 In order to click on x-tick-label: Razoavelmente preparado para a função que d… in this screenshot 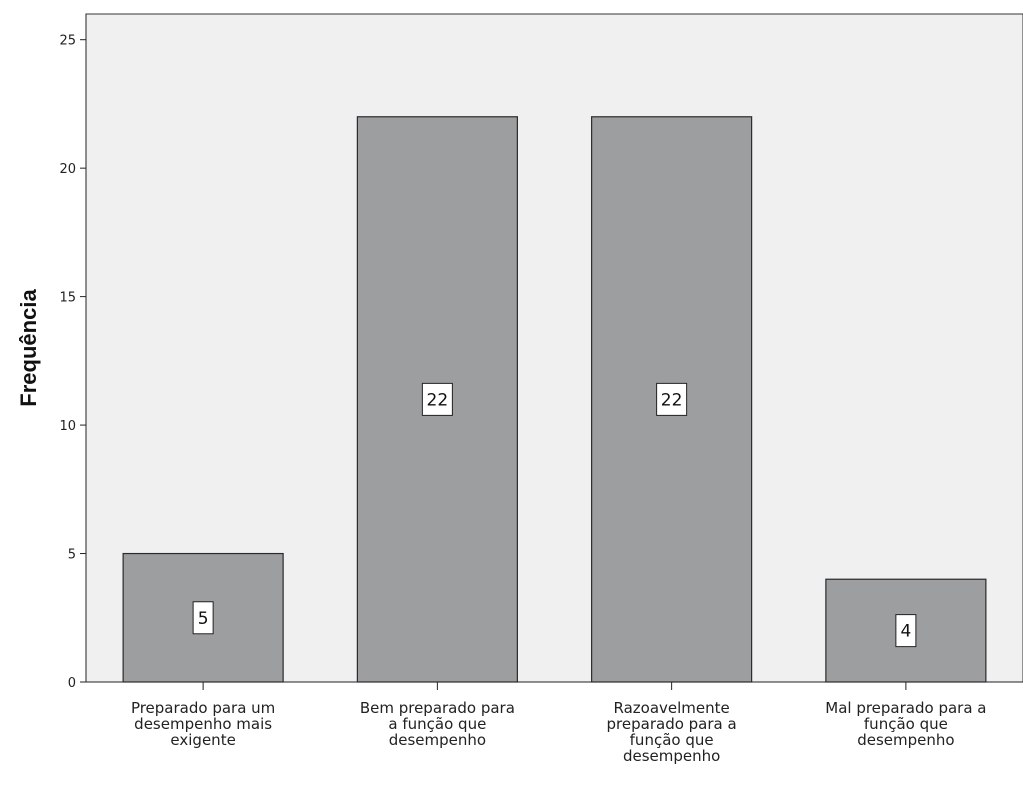, I will do `click(672, 732)`.